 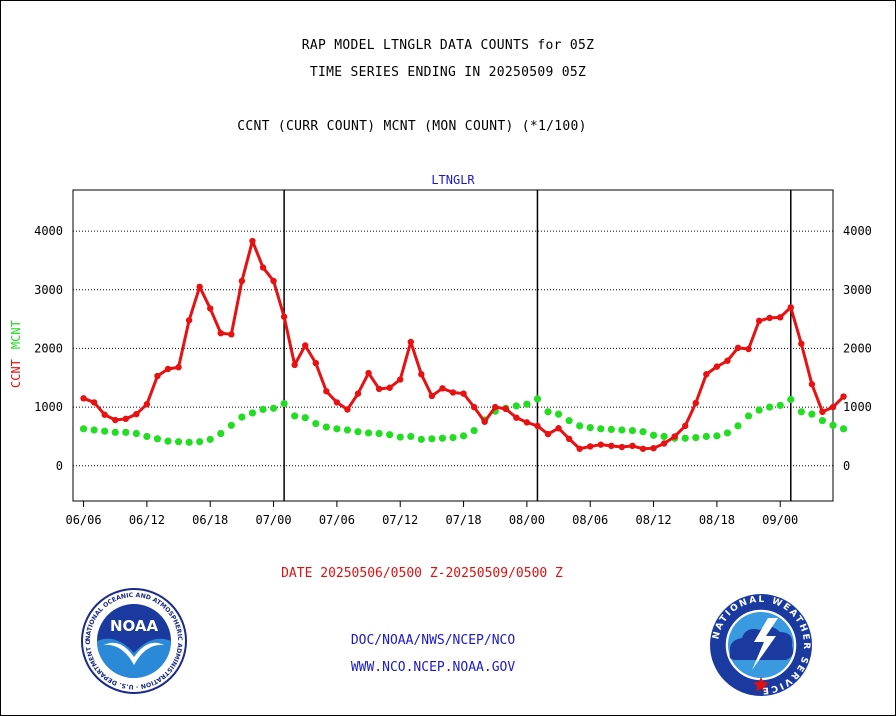 I want to click on x-tick-label: 08/18, so click(x=717, y=520).